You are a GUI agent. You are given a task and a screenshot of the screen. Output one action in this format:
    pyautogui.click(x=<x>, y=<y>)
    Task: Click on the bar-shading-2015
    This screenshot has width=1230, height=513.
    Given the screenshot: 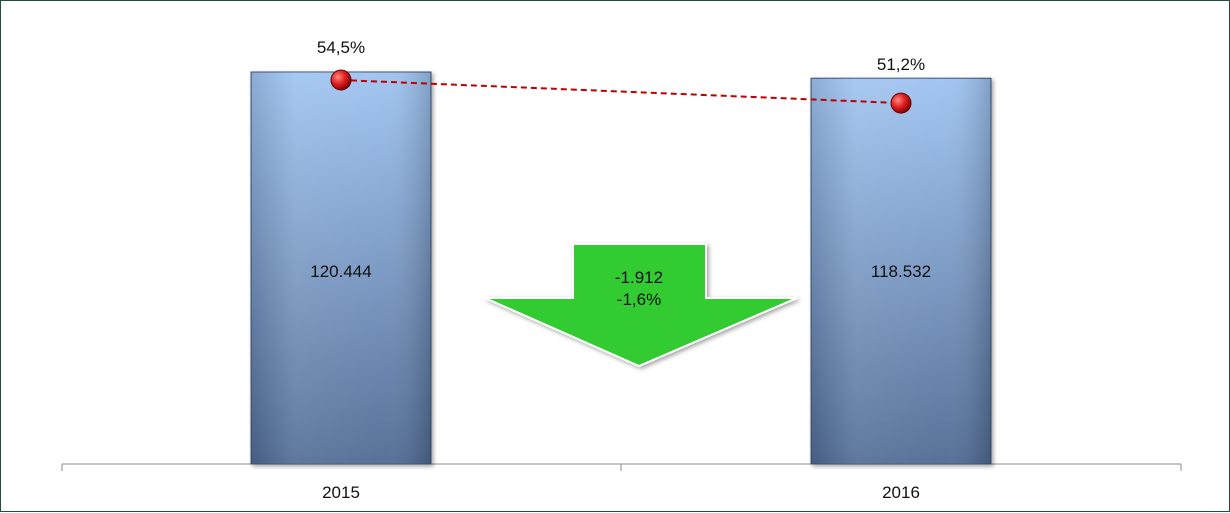 What is the action you would take?
    pyautogui.click(x=341, y=268)
    